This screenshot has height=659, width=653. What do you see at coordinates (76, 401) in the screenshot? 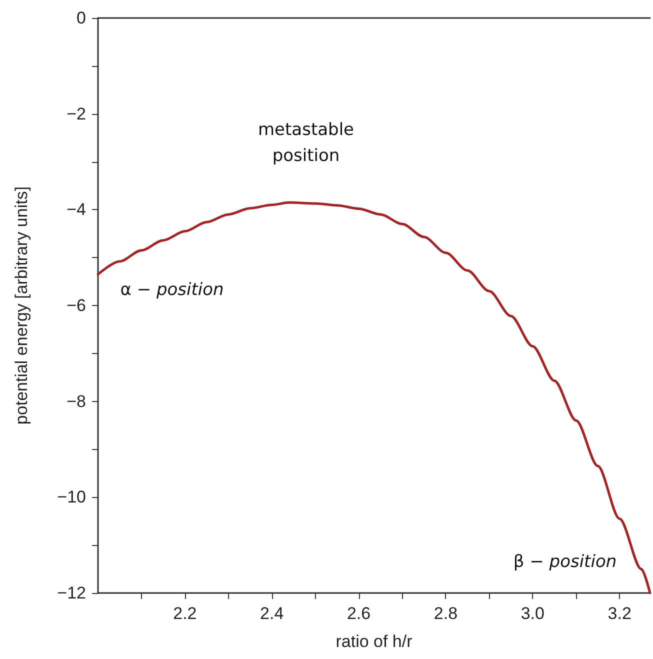
I see `y-tick-label: −8` at bounding box center [76, 401].